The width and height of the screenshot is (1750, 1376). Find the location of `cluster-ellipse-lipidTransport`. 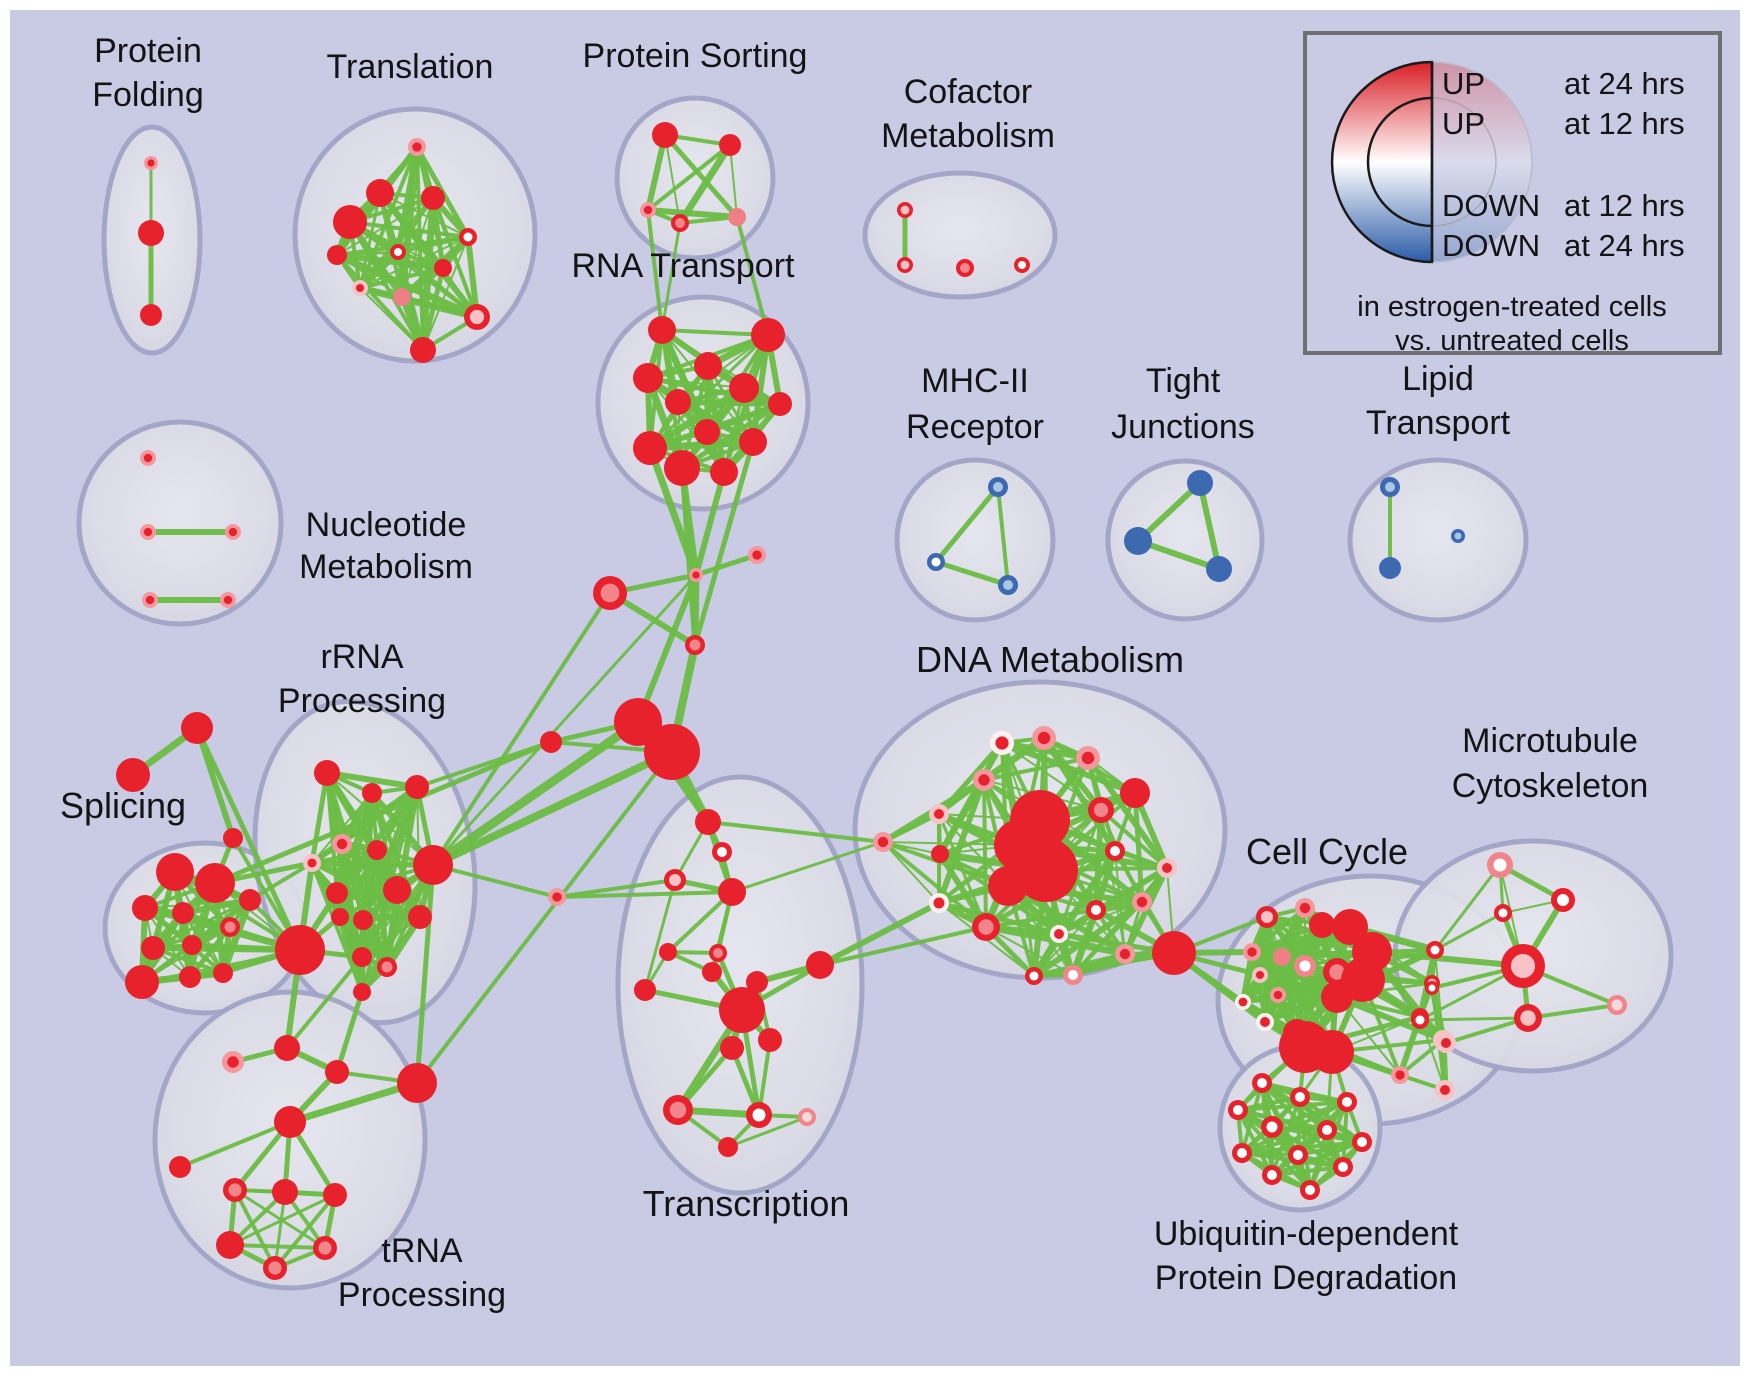

cluster-ellipse-lipidTransport is located at coordinates (1438, 540).